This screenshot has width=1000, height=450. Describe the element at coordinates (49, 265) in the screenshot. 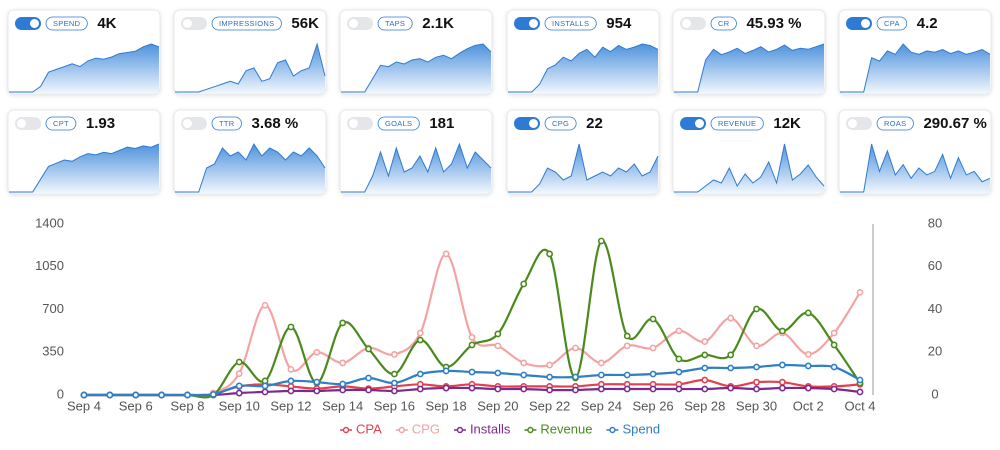

I see `y-tick-label: 1050` at that location.